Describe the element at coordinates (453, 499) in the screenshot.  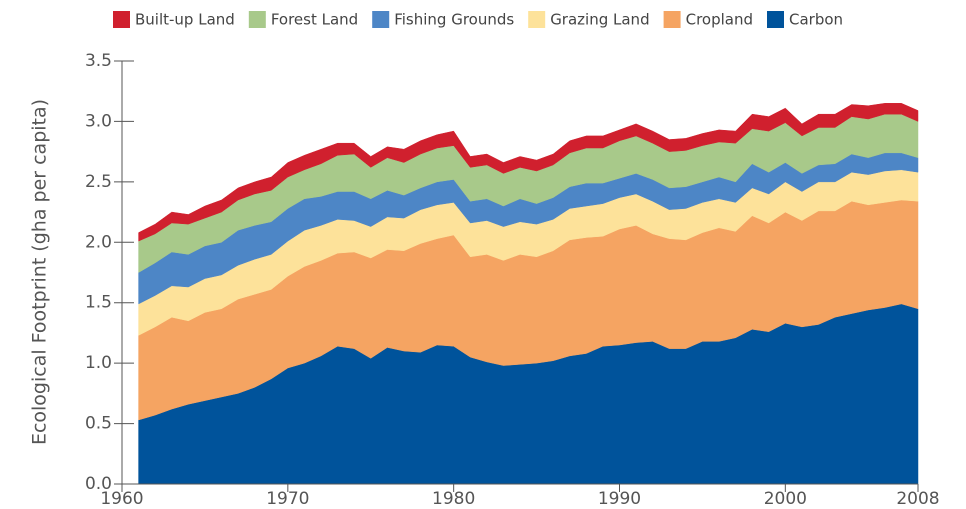
I see `x-tick-label: 1980` at that location.